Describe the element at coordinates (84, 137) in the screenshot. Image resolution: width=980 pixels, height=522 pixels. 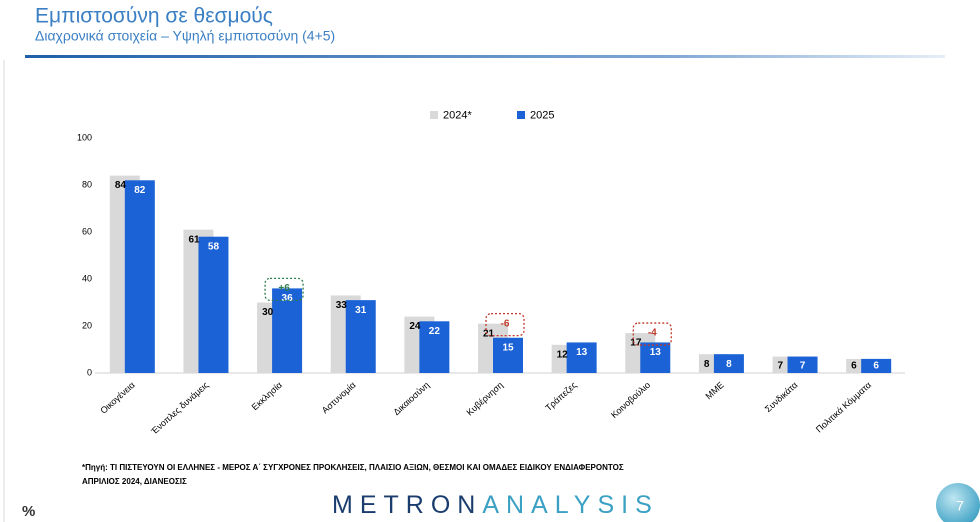
I see `y-tick-label: 100` at that location.